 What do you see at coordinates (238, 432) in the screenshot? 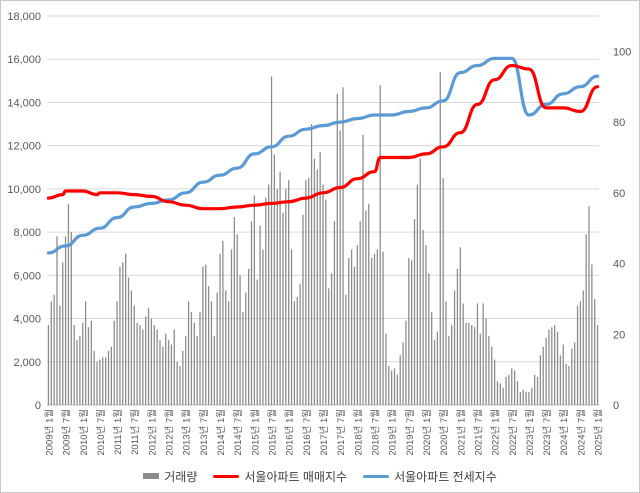
I see `x-tick-label: 2014년 7월` at bounding box center [238, 432].